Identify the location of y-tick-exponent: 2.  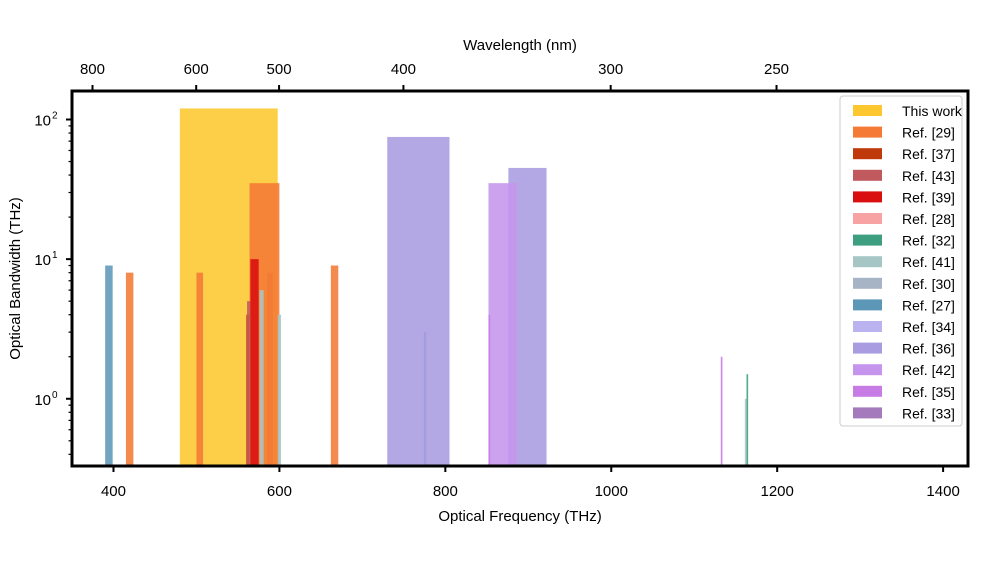
(55, 116).